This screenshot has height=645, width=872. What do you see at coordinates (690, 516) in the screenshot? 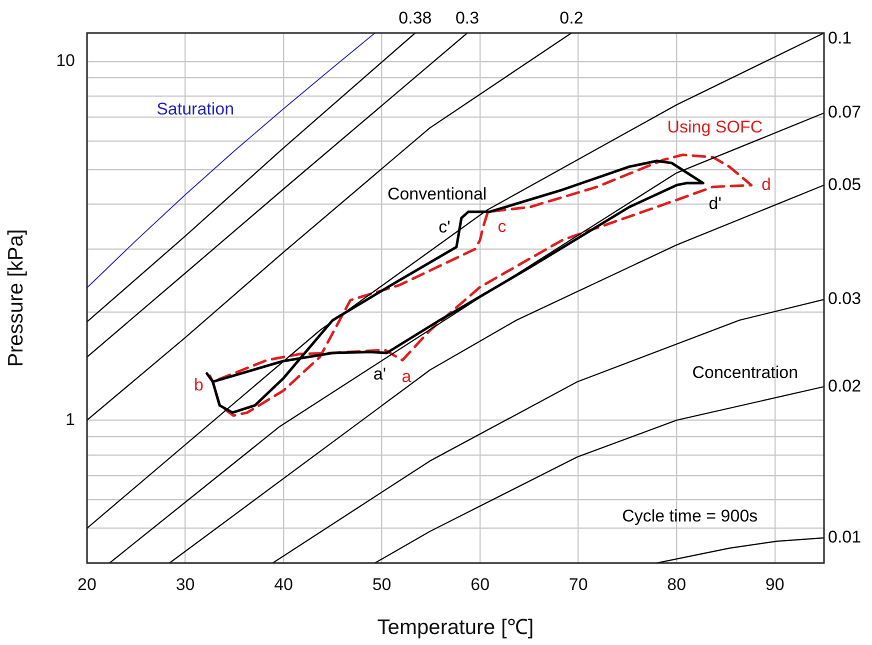
I see `annotation: Cycle time = 900s` at bounding box center [690, 516].